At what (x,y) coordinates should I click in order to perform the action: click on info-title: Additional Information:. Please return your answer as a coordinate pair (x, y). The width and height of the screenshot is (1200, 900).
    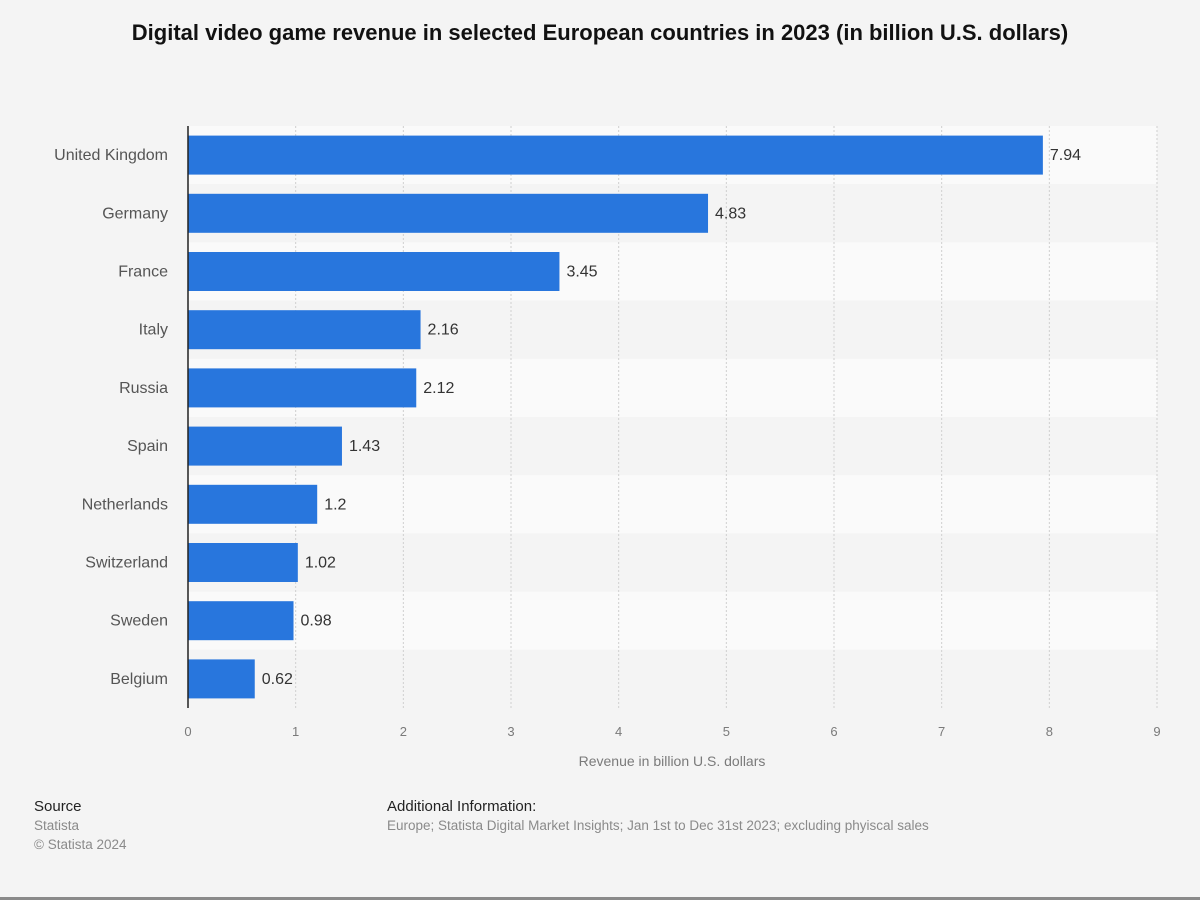
    Looking at the image, I should click on (462, 806).